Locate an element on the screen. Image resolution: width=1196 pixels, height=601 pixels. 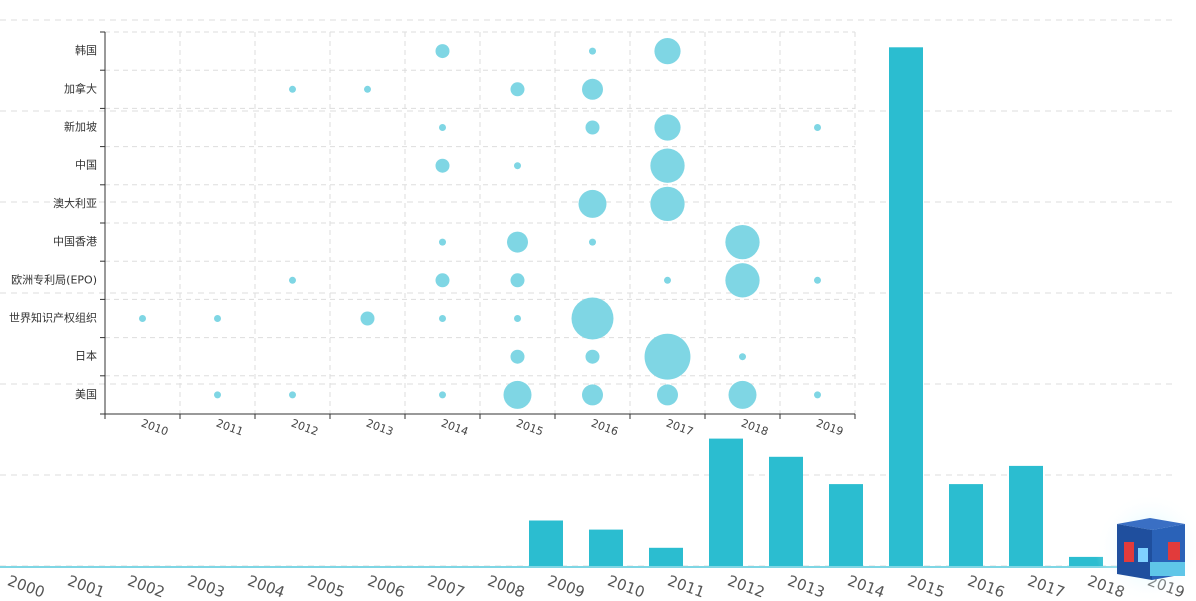
y-tick-label: 美国 is located at coordinates (86, 394).